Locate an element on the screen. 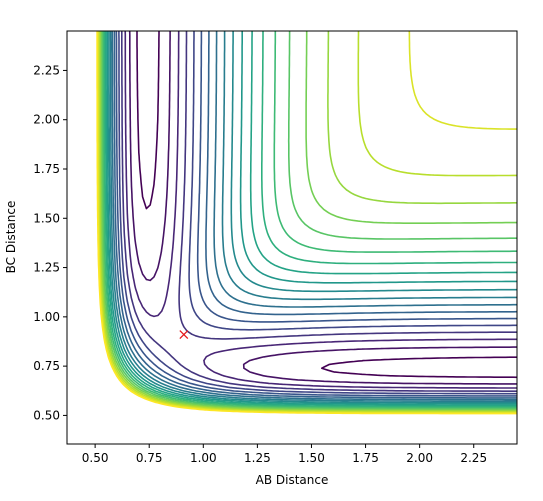 The image size is (543, 501). y-tick-label: 1.50 is located at coordinates (46, 218).